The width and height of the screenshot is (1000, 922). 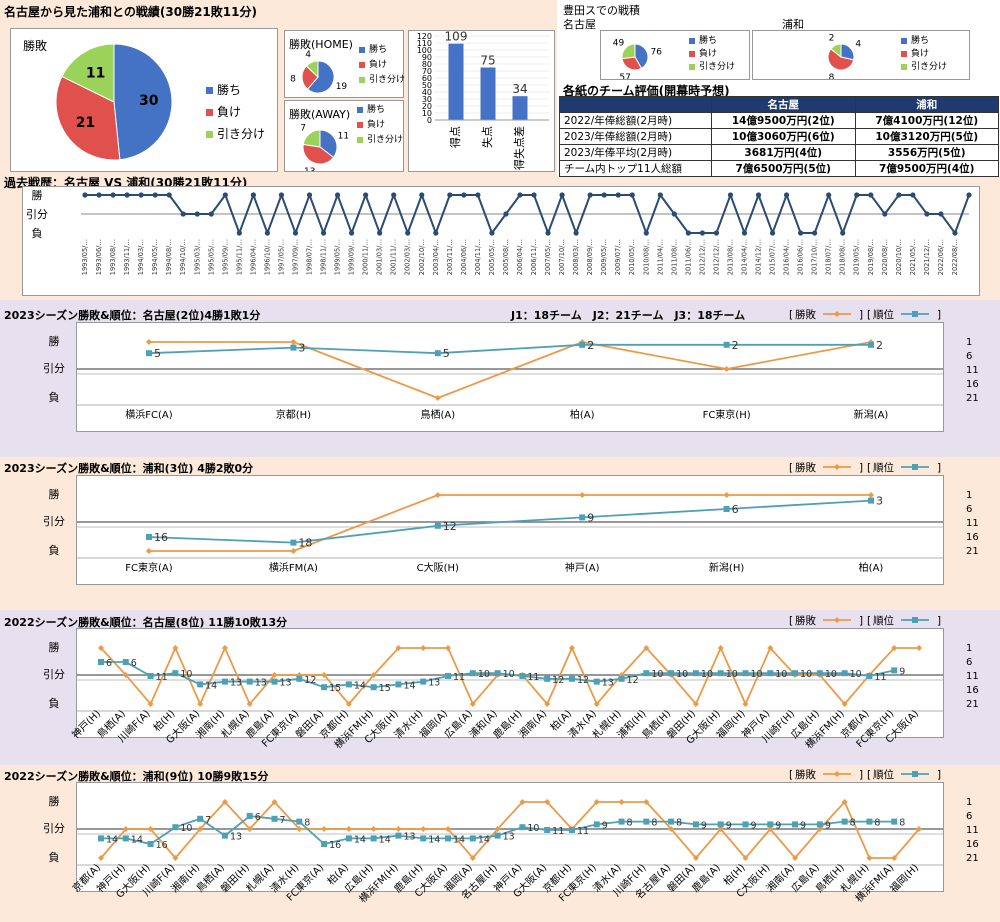 I want to click on eval-title: 各紙のチーム評価(開幕時予想), so click(x=646, y=91).